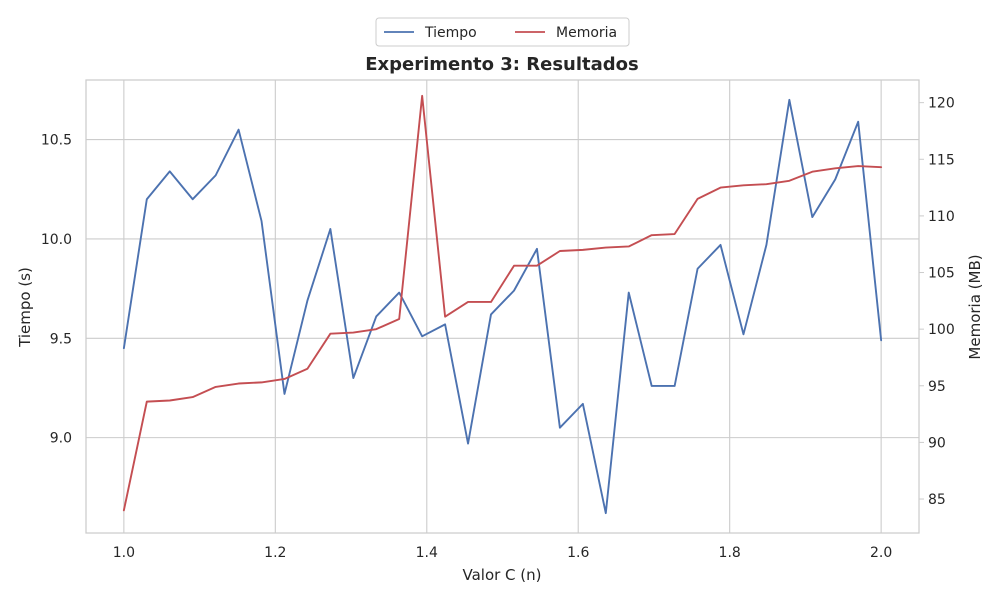 The height and width of the screenshot is (600, 1000). Describe the element at coordinates (56, 141) in the screenshot. I see `y-tick-label-left: 10.5` at that location.